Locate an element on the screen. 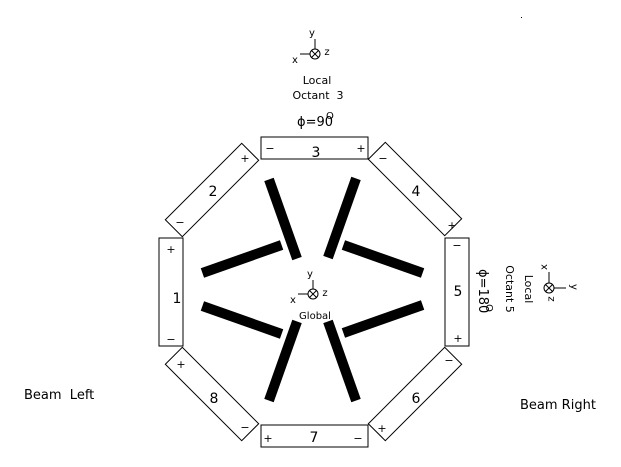  beam-right-label: Beam Right is located at coordinates (558, 405).